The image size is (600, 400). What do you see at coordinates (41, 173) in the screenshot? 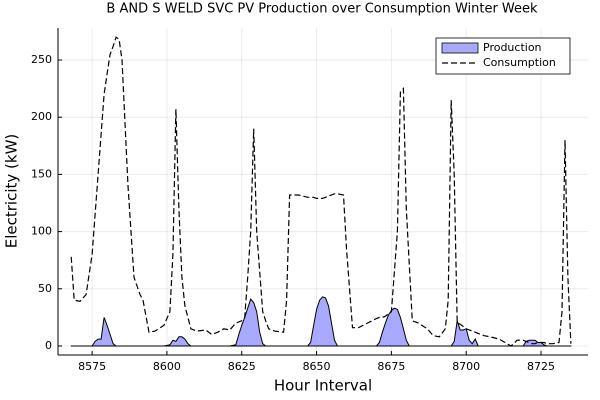
I see `y-tick-label: 150` at bounding box center [41, 173].